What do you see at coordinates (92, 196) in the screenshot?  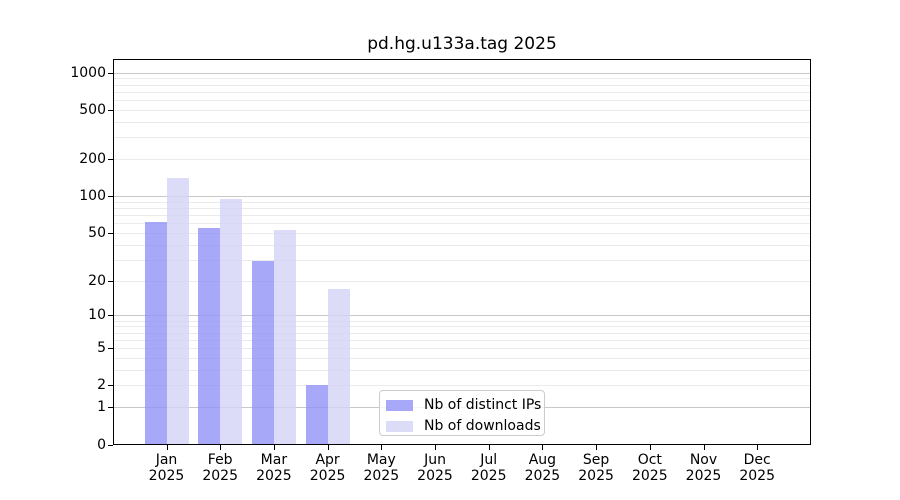 I see `y-tick-label: 100` at bounding box center [92, 196].